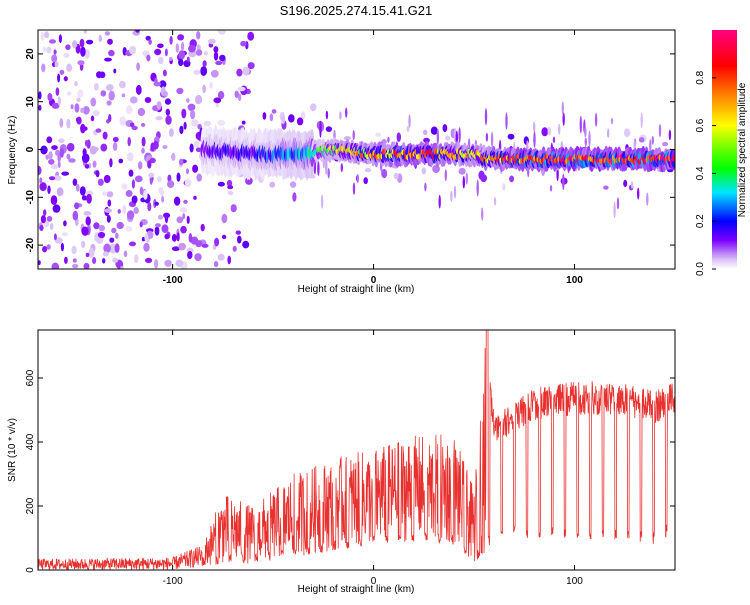 This screenshot has width=750, height=605. What do you see at coordinates (173, 280) in the screenshot?
I see `x-tick-label: -100` at bounding box center [173, 280].